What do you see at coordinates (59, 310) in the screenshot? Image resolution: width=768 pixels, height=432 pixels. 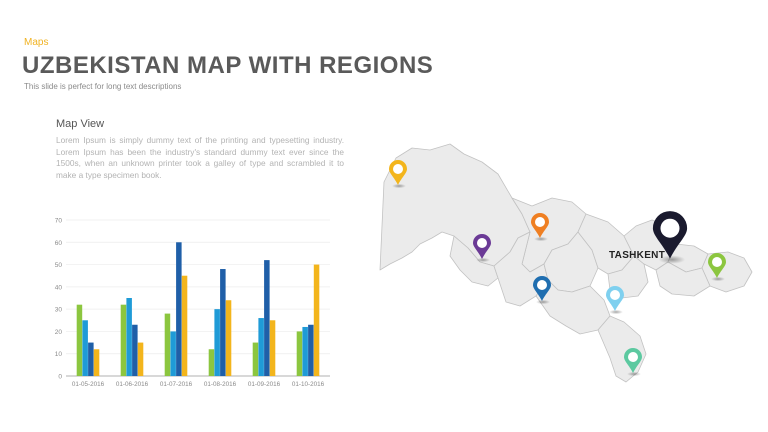 I see `y-tick-label: 30` at bounding box center [59, 310].